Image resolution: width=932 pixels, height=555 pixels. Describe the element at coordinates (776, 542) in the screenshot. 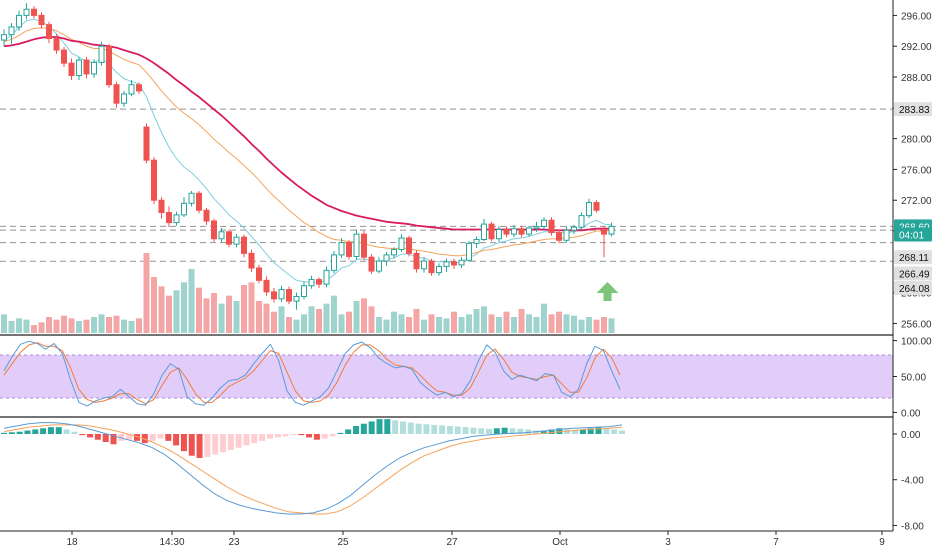

I see `time-tick-label: 7` at that location.